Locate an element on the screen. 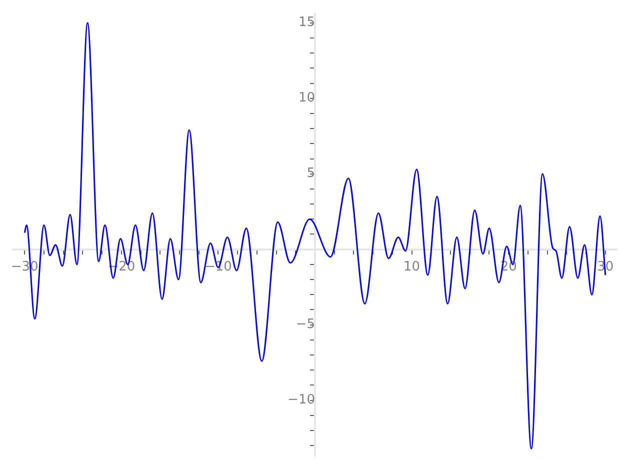 Image resolution: width=627 pixels, height=470 pixels. y-tick-label: 15 is located at coordinates (306, 22).